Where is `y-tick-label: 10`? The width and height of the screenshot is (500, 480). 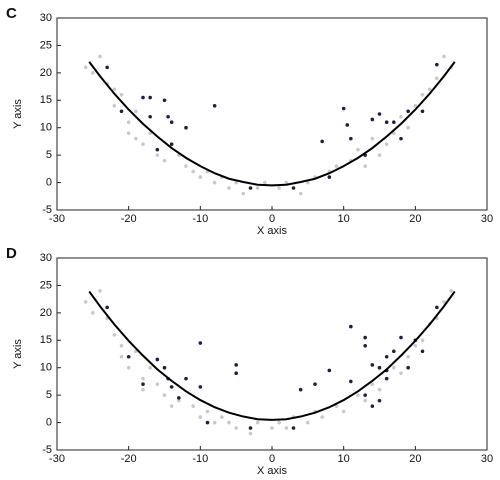
y-tick-label: 10 is located at coordinates (46, 368).